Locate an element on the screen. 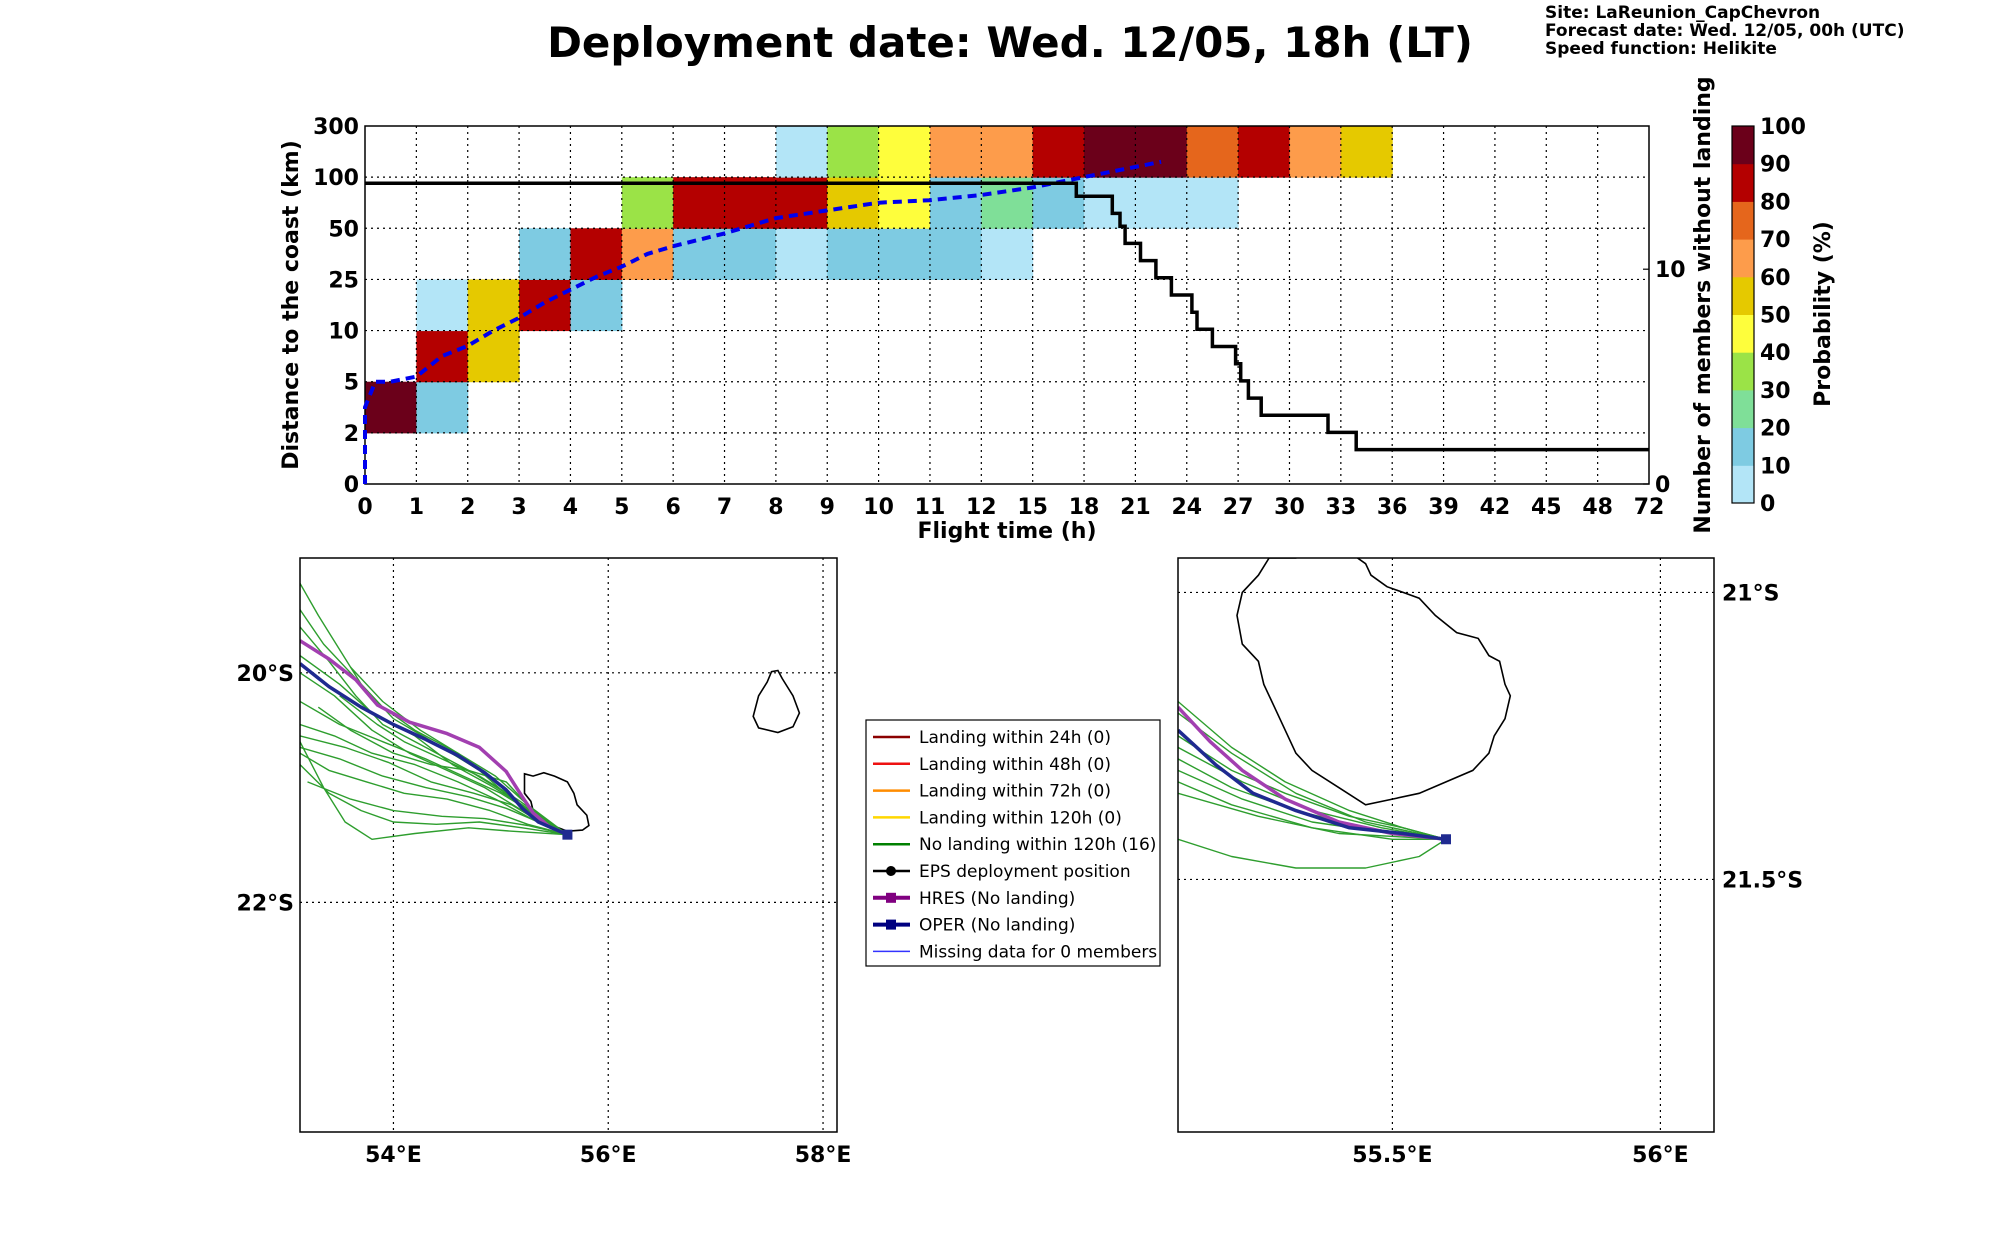  legend-dot-marker is located at coordinates (891, 871).